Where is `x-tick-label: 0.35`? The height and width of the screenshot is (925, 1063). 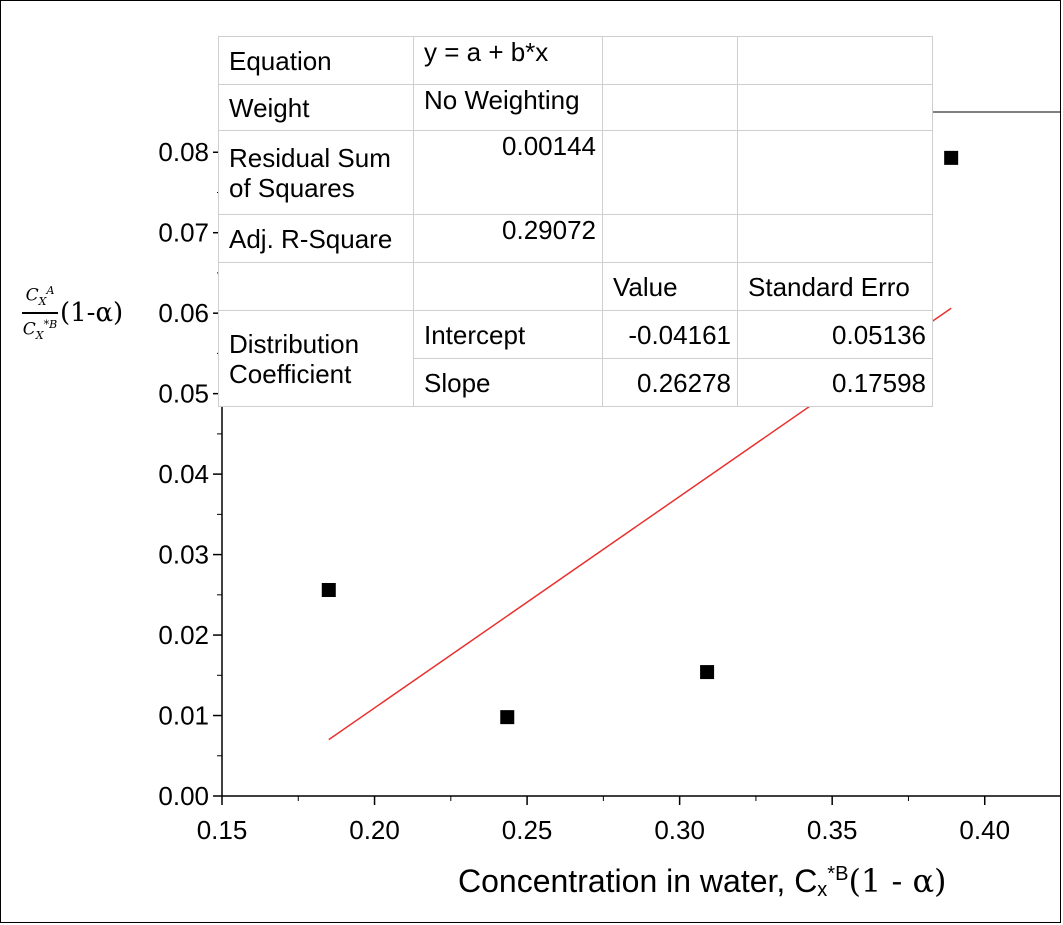 x-tick-label: 0.35 is located at coordinates (832, 830).